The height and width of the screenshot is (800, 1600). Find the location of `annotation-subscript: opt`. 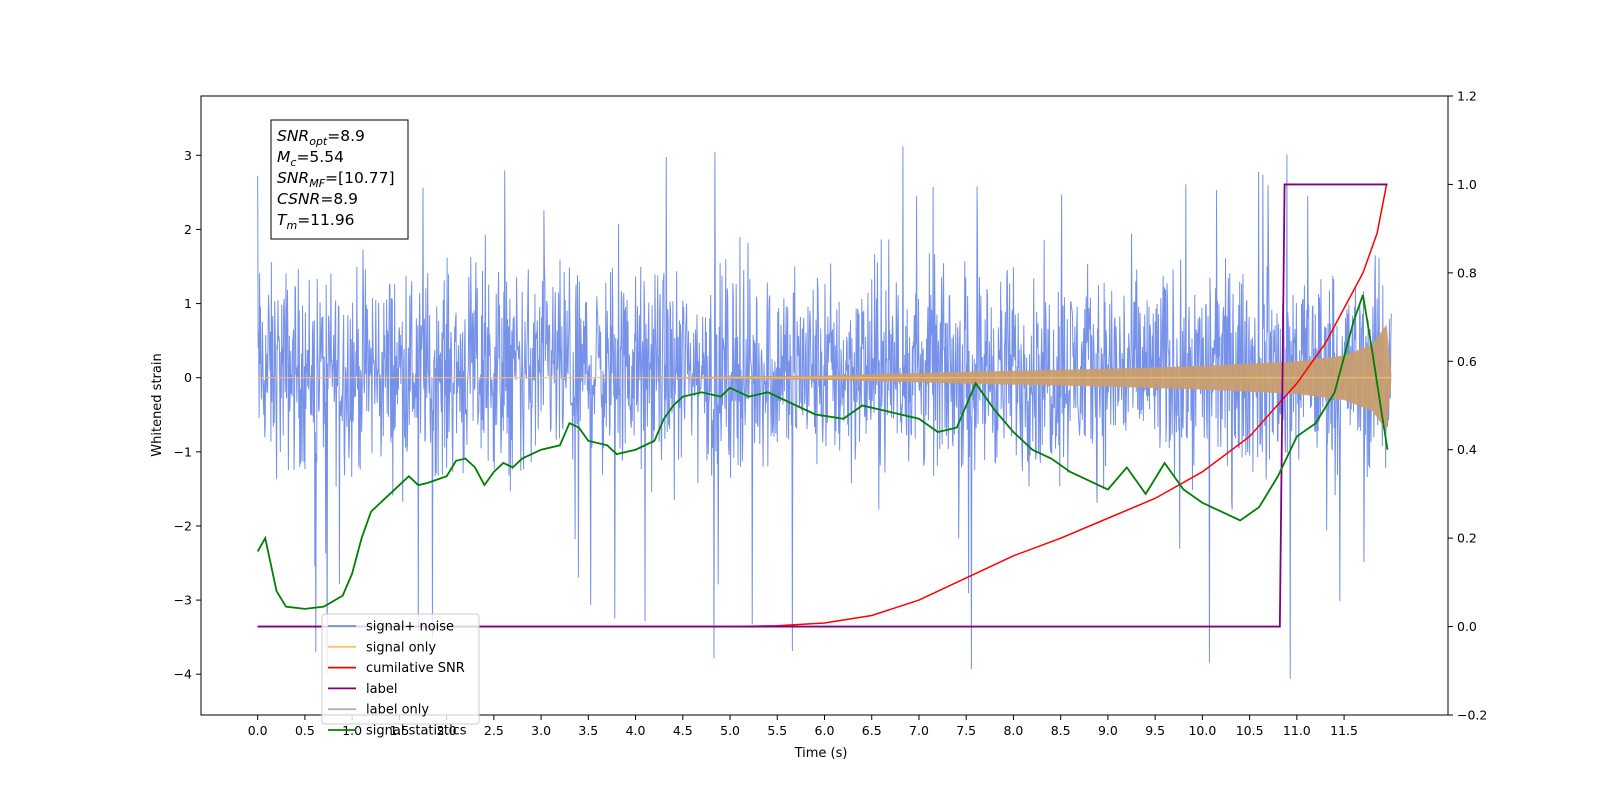

annotation-subscript: opt is located at coordinates (318, 141).